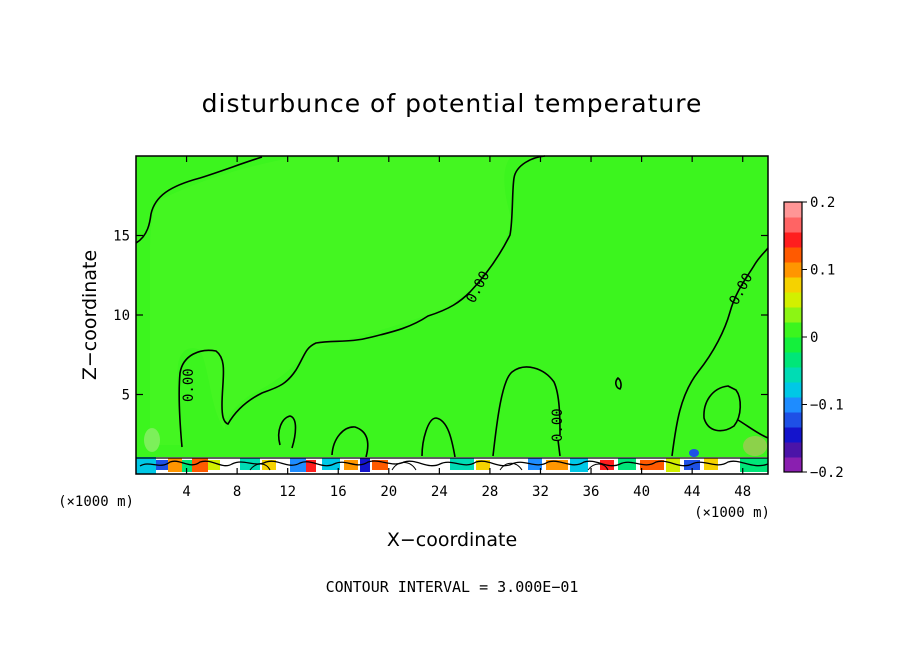 This screenshot has height=654, width=904. I want to click on x-unit-left: (×1000 m), so click(96, 502).